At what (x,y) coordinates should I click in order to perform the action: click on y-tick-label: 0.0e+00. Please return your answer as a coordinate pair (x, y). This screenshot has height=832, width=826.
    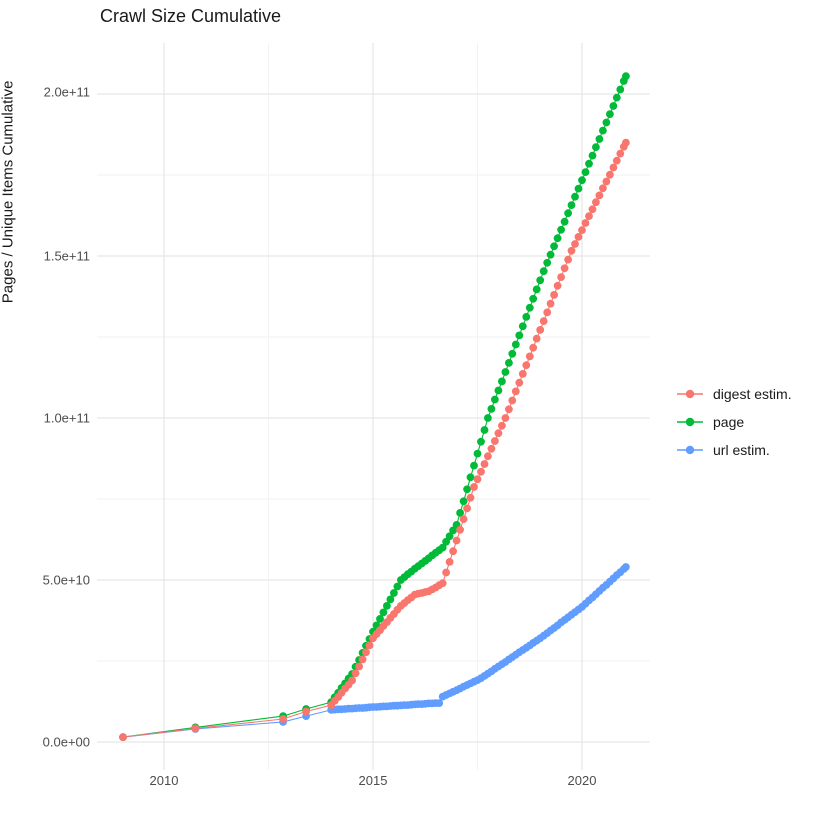
    Looking at the image, I should click on (66, 742).